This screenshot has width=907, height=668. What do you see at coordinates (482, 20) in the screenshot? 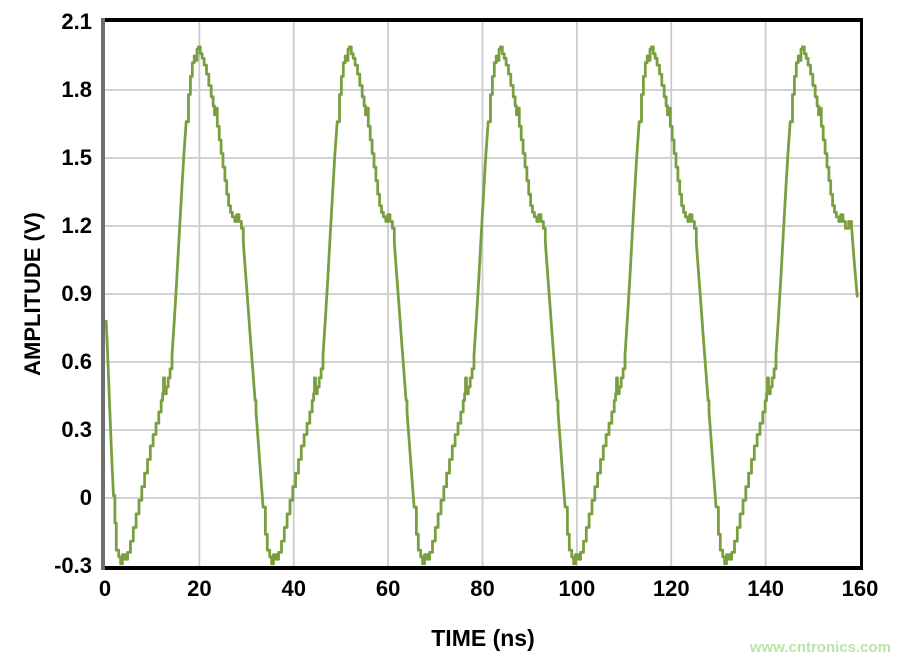
I see `plot-border-top` at bounding box center [482, 20].